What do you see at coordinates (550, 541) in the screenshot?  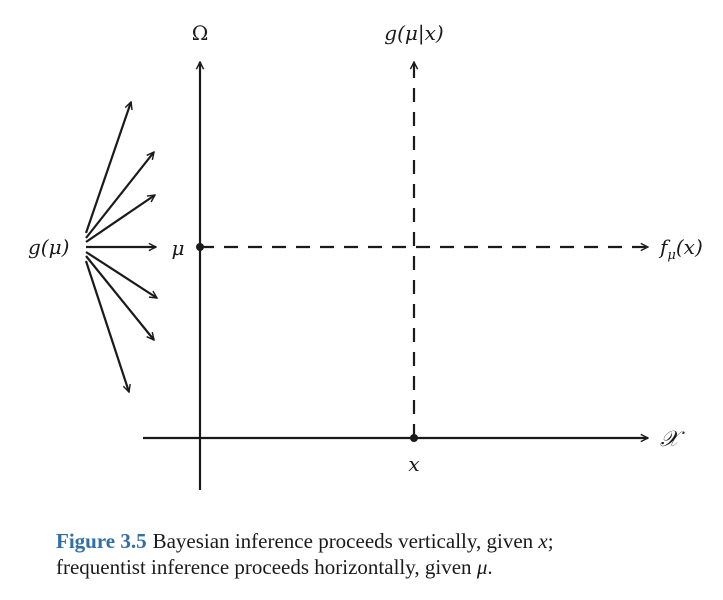 I see `caption-punct-1: ;` at bounding box center [550, 541].